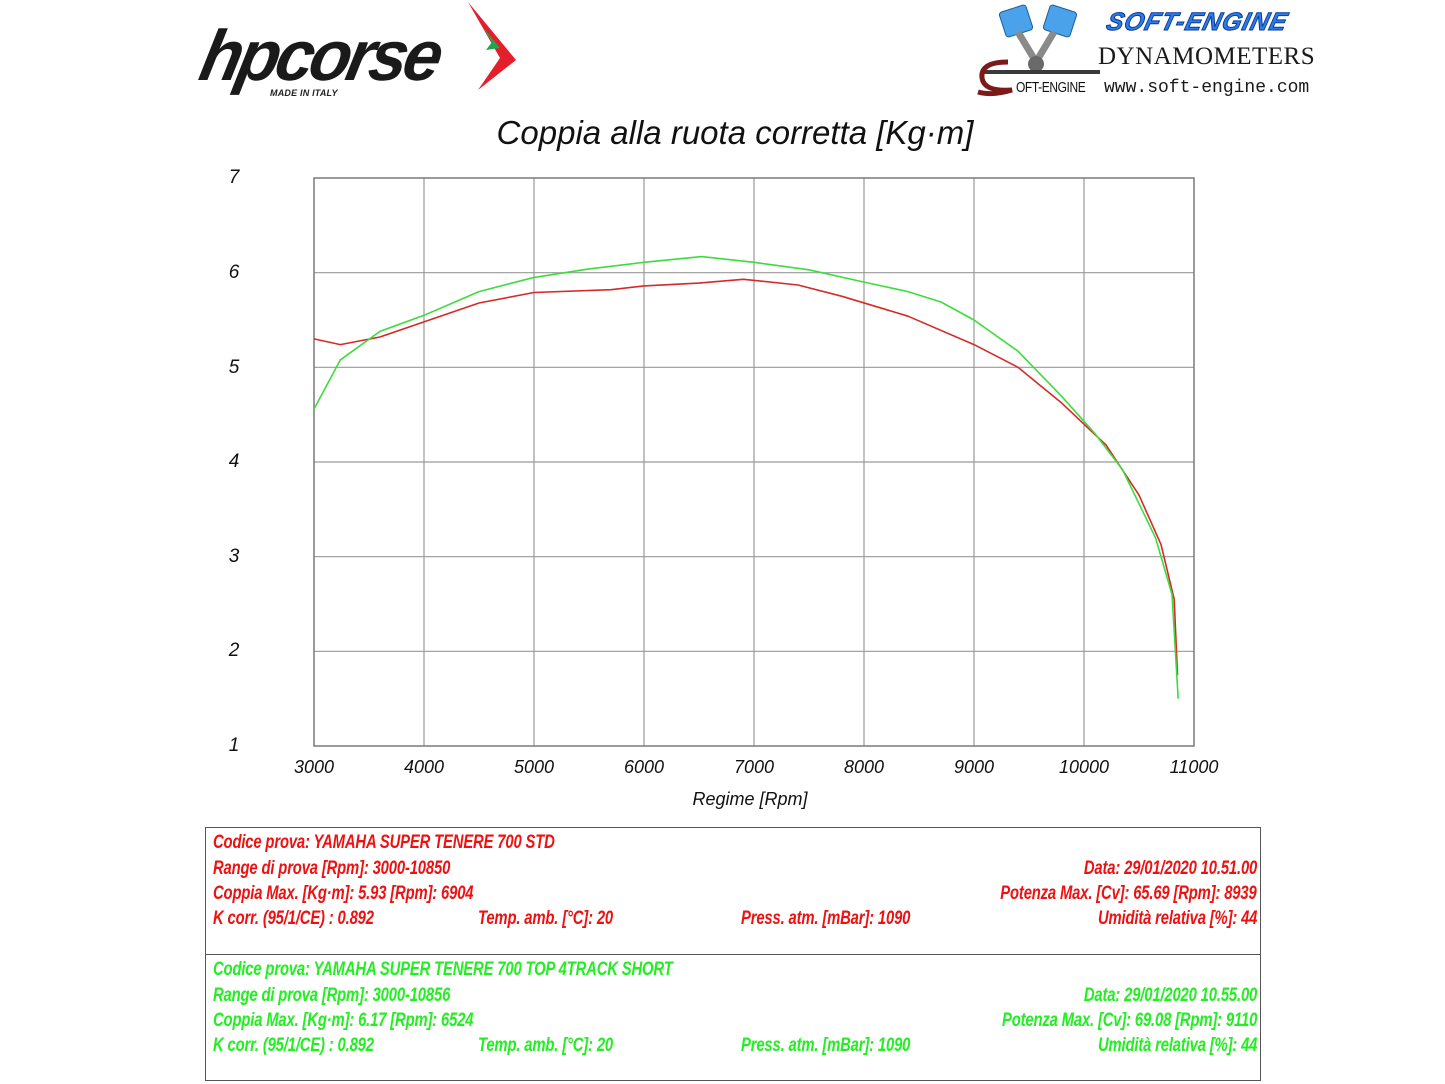  Describe the element at coordinates (1129, 1020) in the screenshot. I see `test-max-power: Potenza Max. [Cv]: 69.08 [Rpm]: 9110` at that location.